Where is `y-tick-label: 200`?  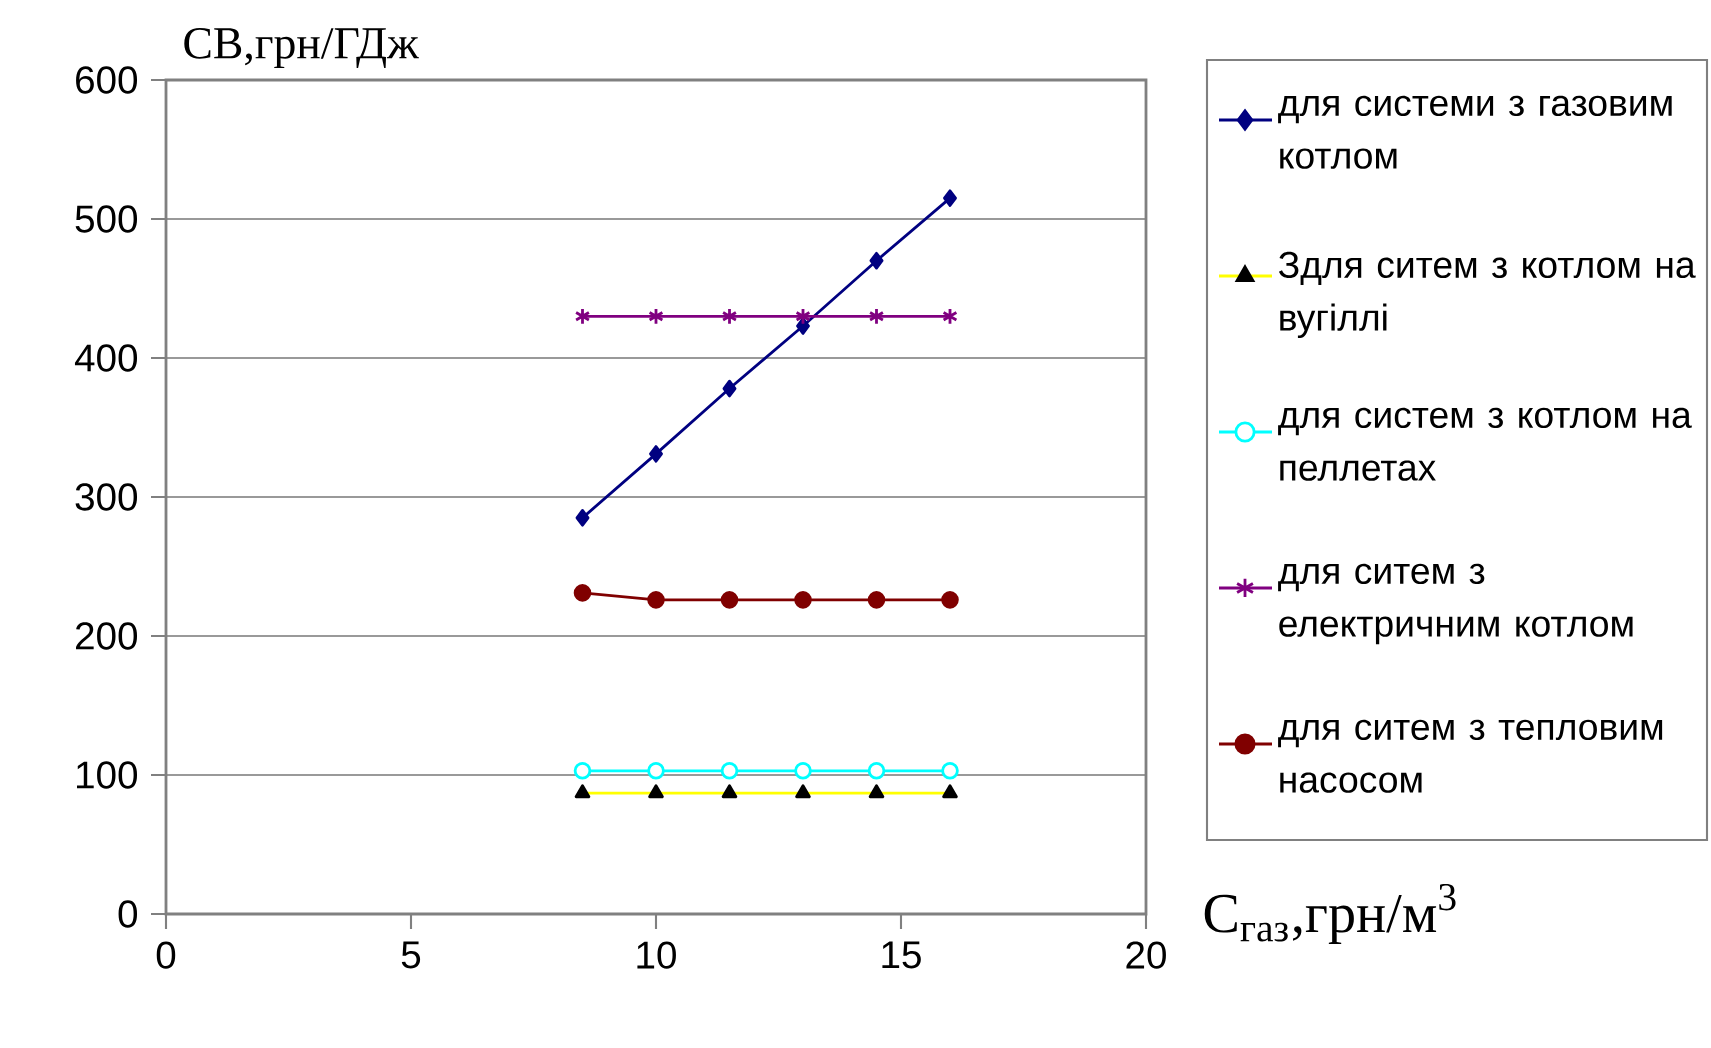
y-tick-label: 200 is located at coordinates (107, 636).